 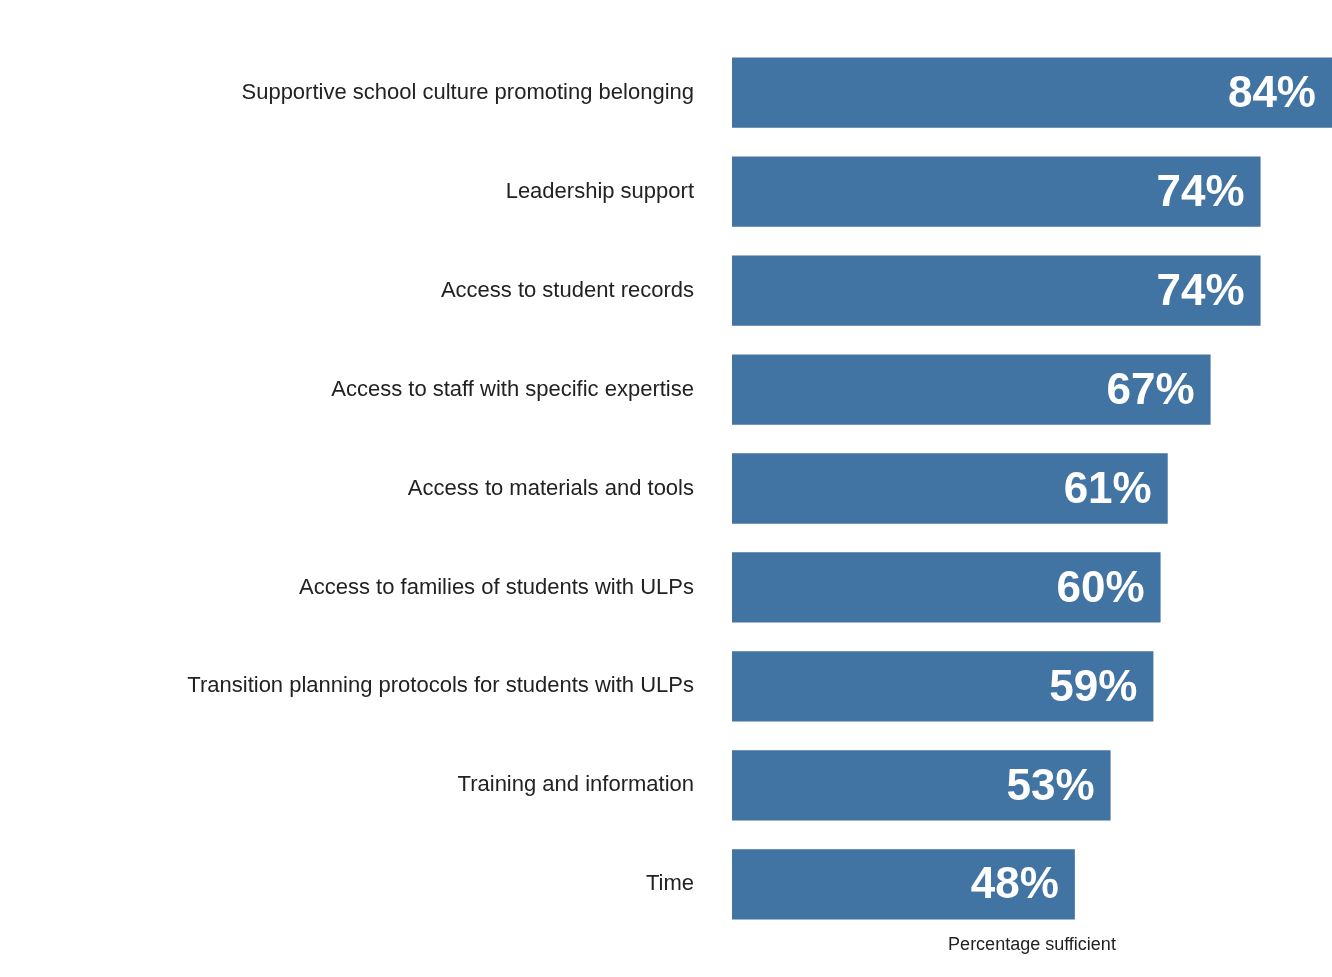 What do you see at coordinates (1050, 784) in the screenshot?
I see `data-label: 53%` at bounding box center [1050, 784].